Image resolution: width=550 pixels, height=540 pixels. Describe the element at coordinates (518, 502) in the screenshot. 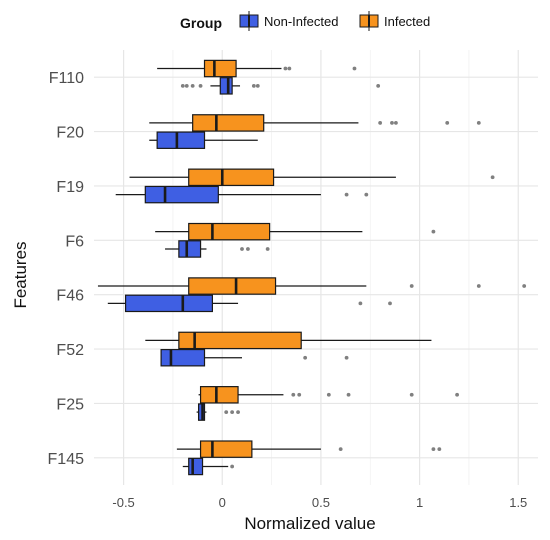

I see `x-tick-label: 1.5` at that location.